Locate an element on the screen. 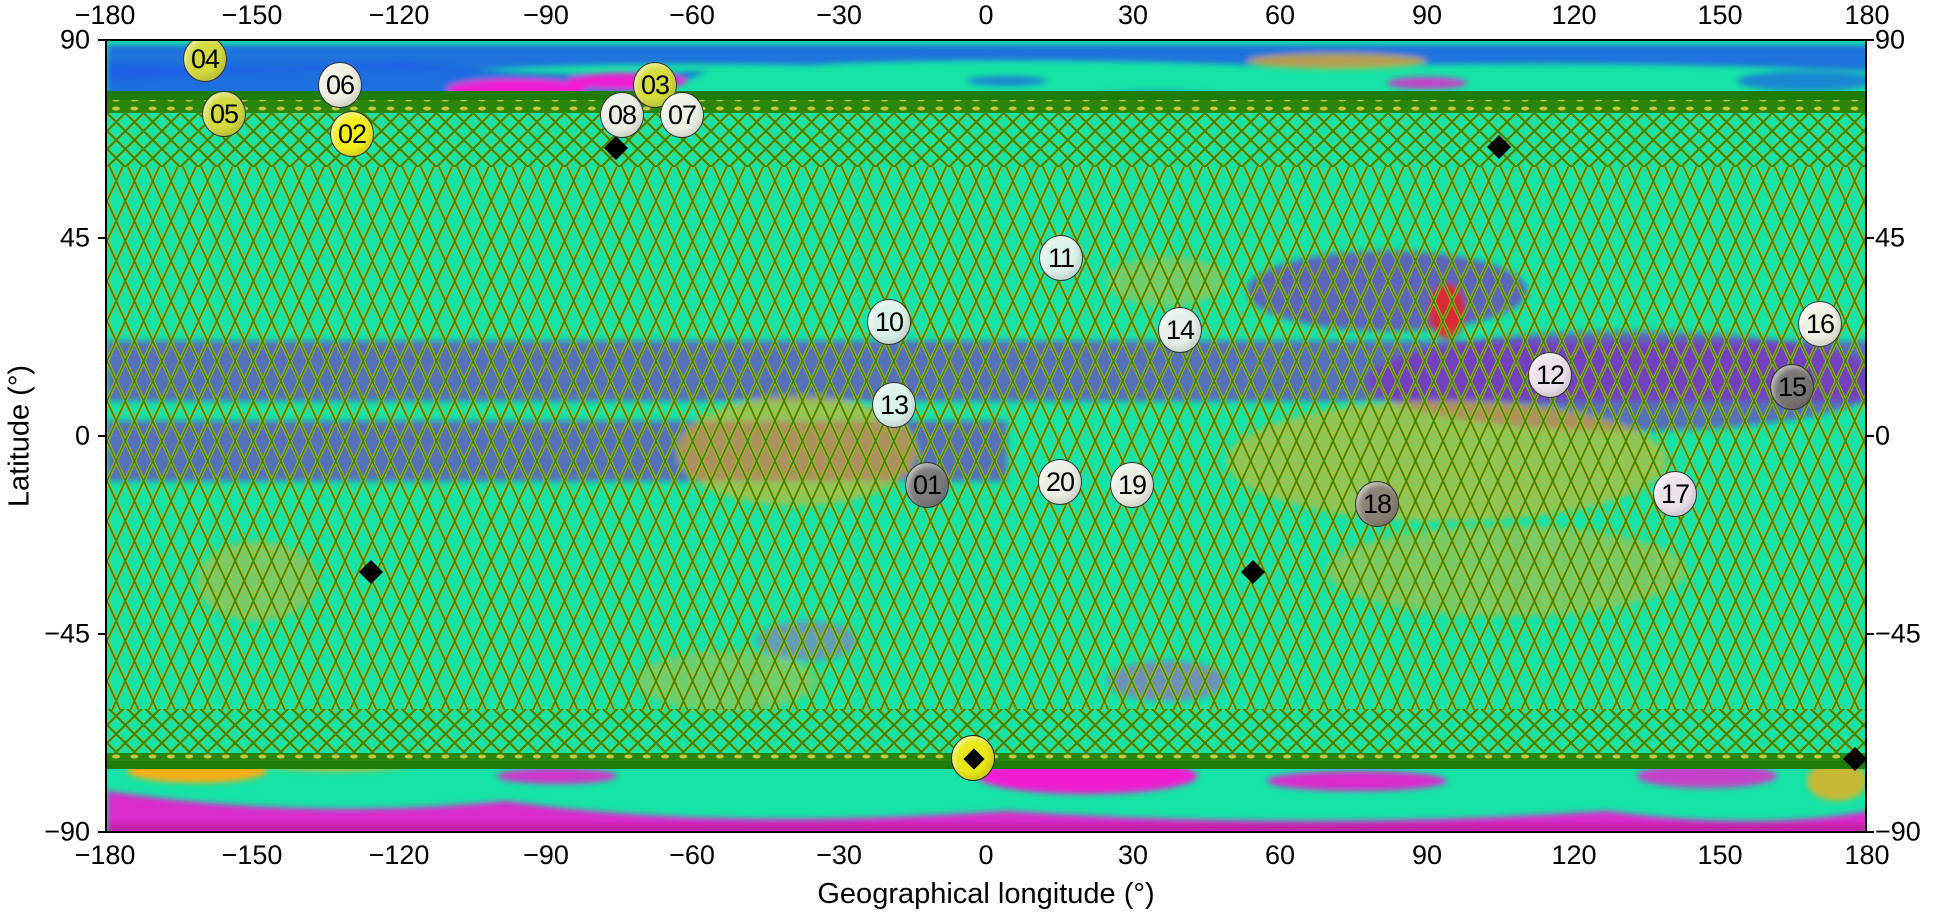 This screenshot has width=1935, height=916. x-tick-top: −120 is located at coordinates (399, 15).